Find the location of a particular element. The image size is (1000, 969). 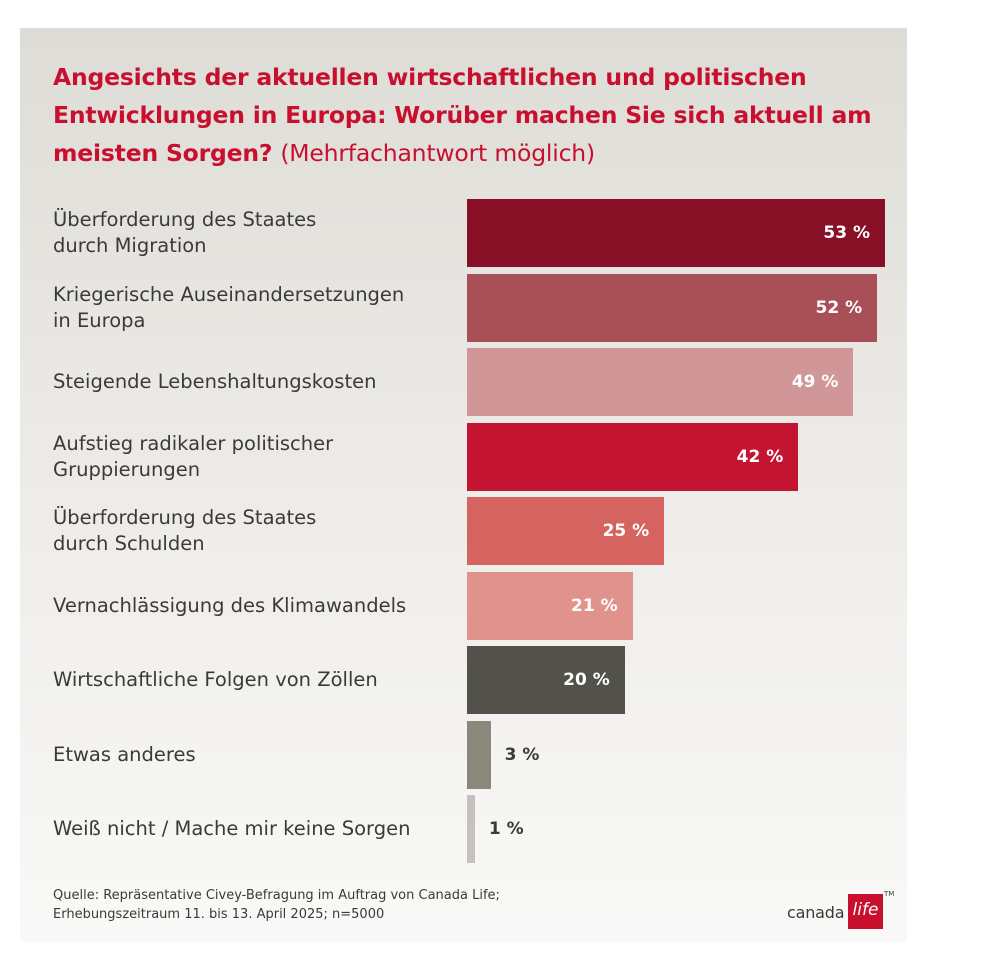

logo-box-text: life is located at coordinates (865, 910).